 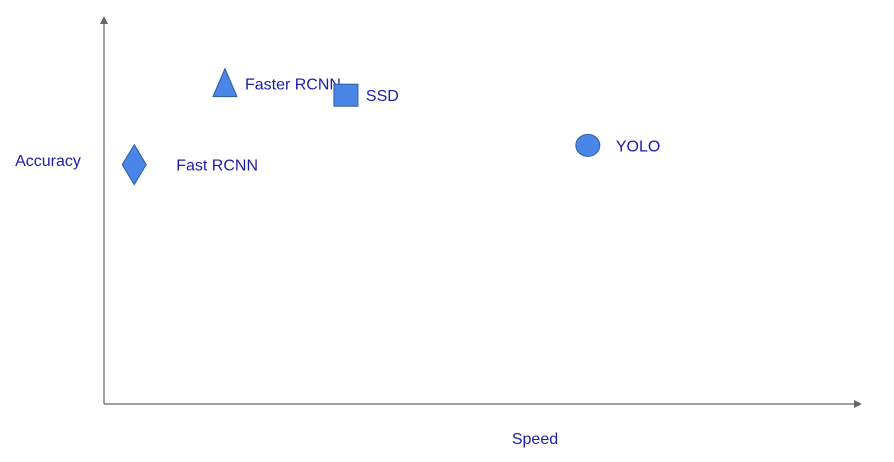 I want to click on point-label: YOLO, so click(x=638, y=146).